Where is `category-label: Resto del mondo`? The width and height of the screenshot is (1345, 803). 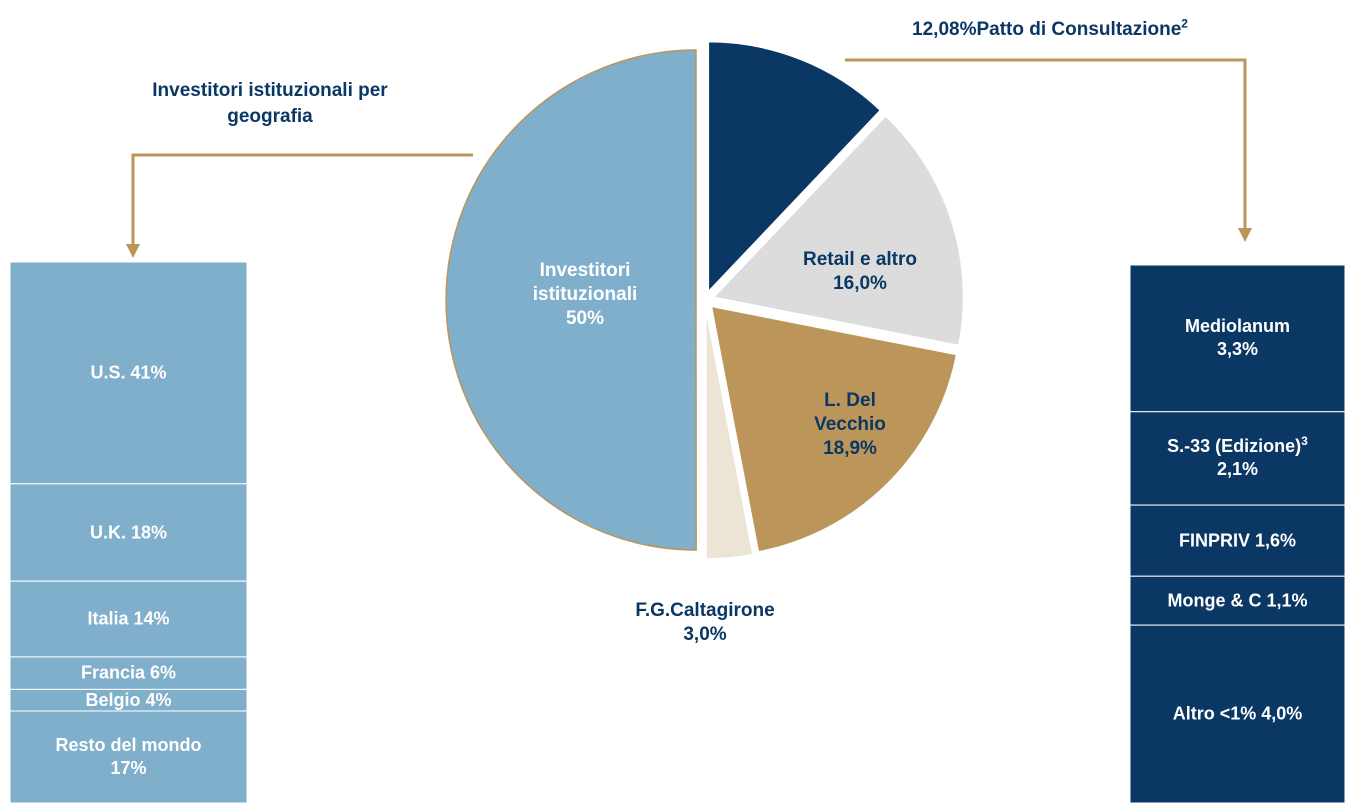
category-label: Resto del mondo is located at coordinates (128, 745).